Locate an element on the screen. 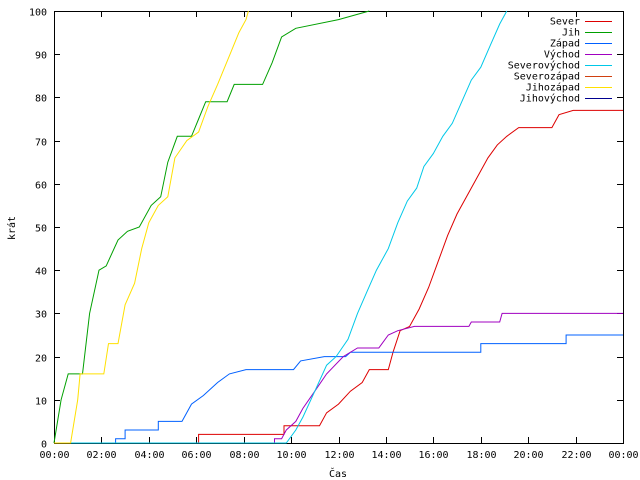 This screenshot has height=480, width=640. y-tick-label: 70 is located at coordinates (41, 143).